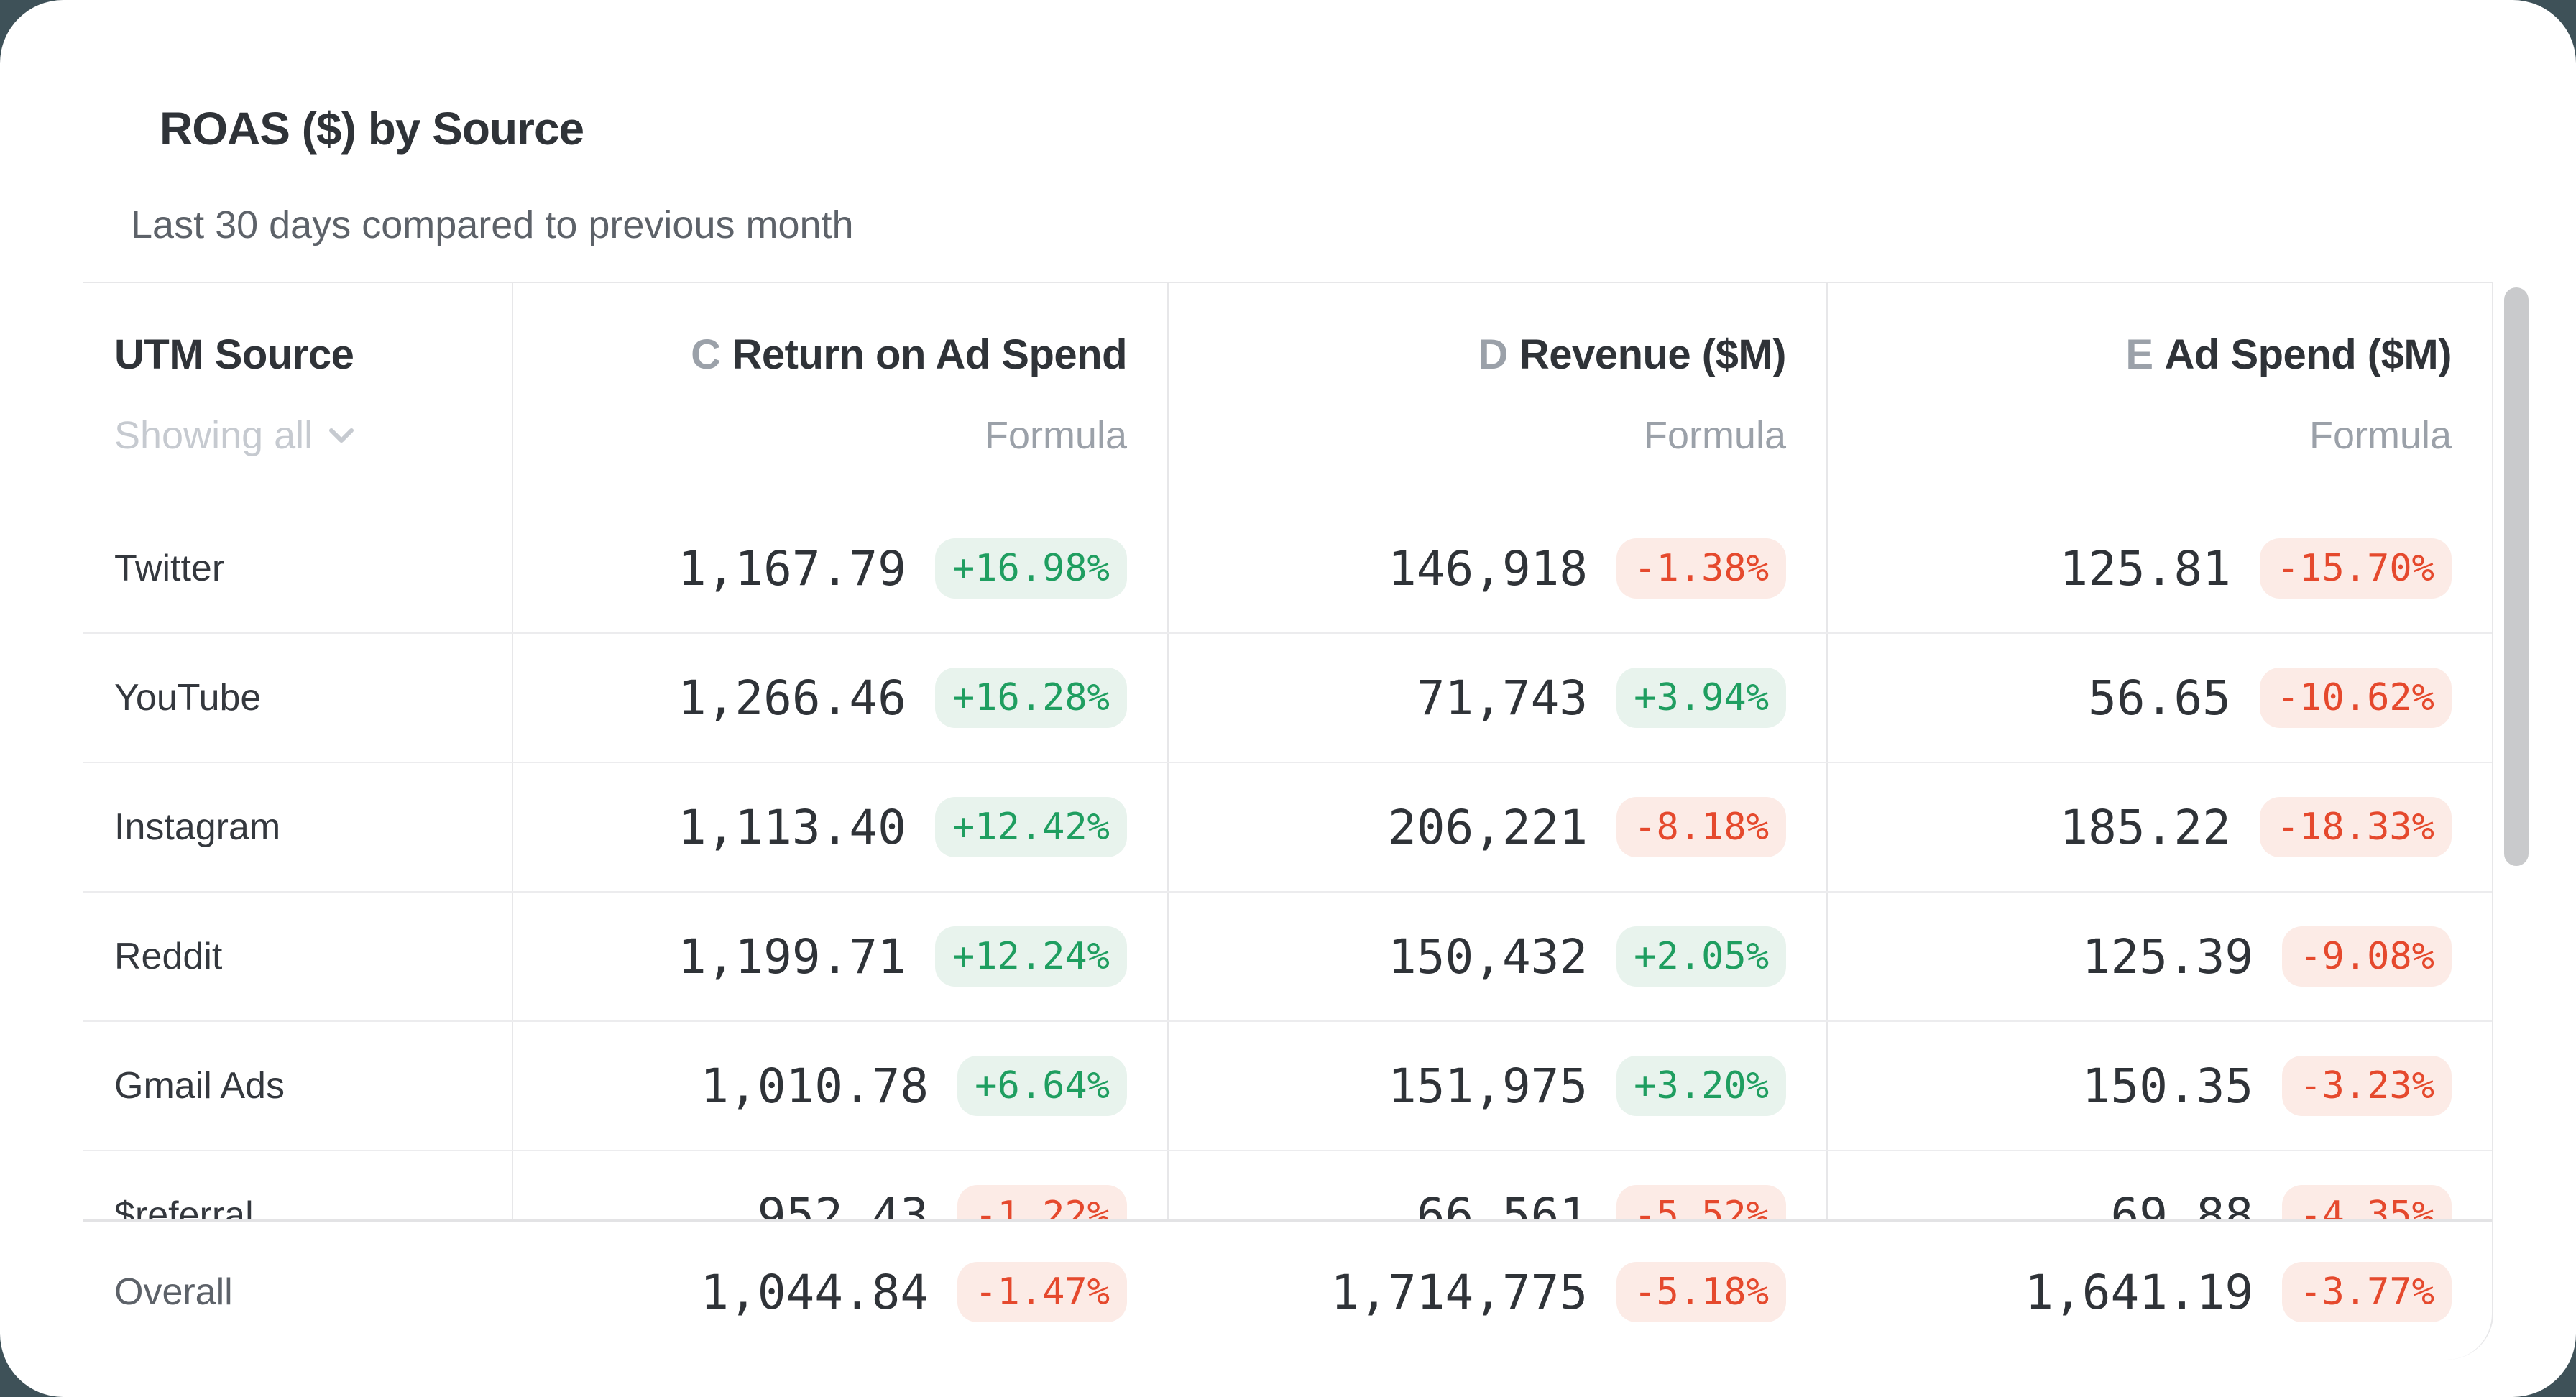 This screenshot has width=2576, height=1397. Describe the element at coordinates (1701, 1086) in the screenshot. I see `delta-badge: +3.20%` at that location.